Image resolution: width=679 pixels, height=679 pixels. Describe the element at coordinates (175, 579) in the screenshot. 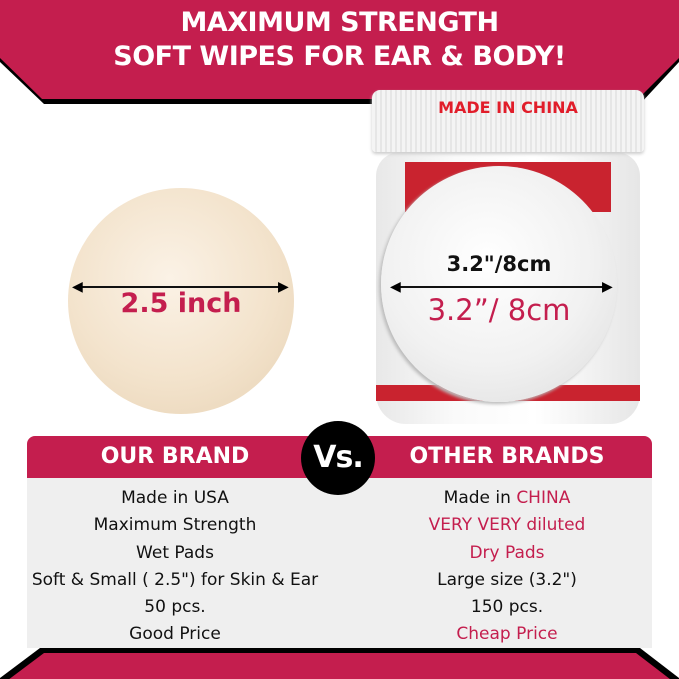

I see `list-item: Soft & Small ( 2.5") for Skin & Ear` at that location.